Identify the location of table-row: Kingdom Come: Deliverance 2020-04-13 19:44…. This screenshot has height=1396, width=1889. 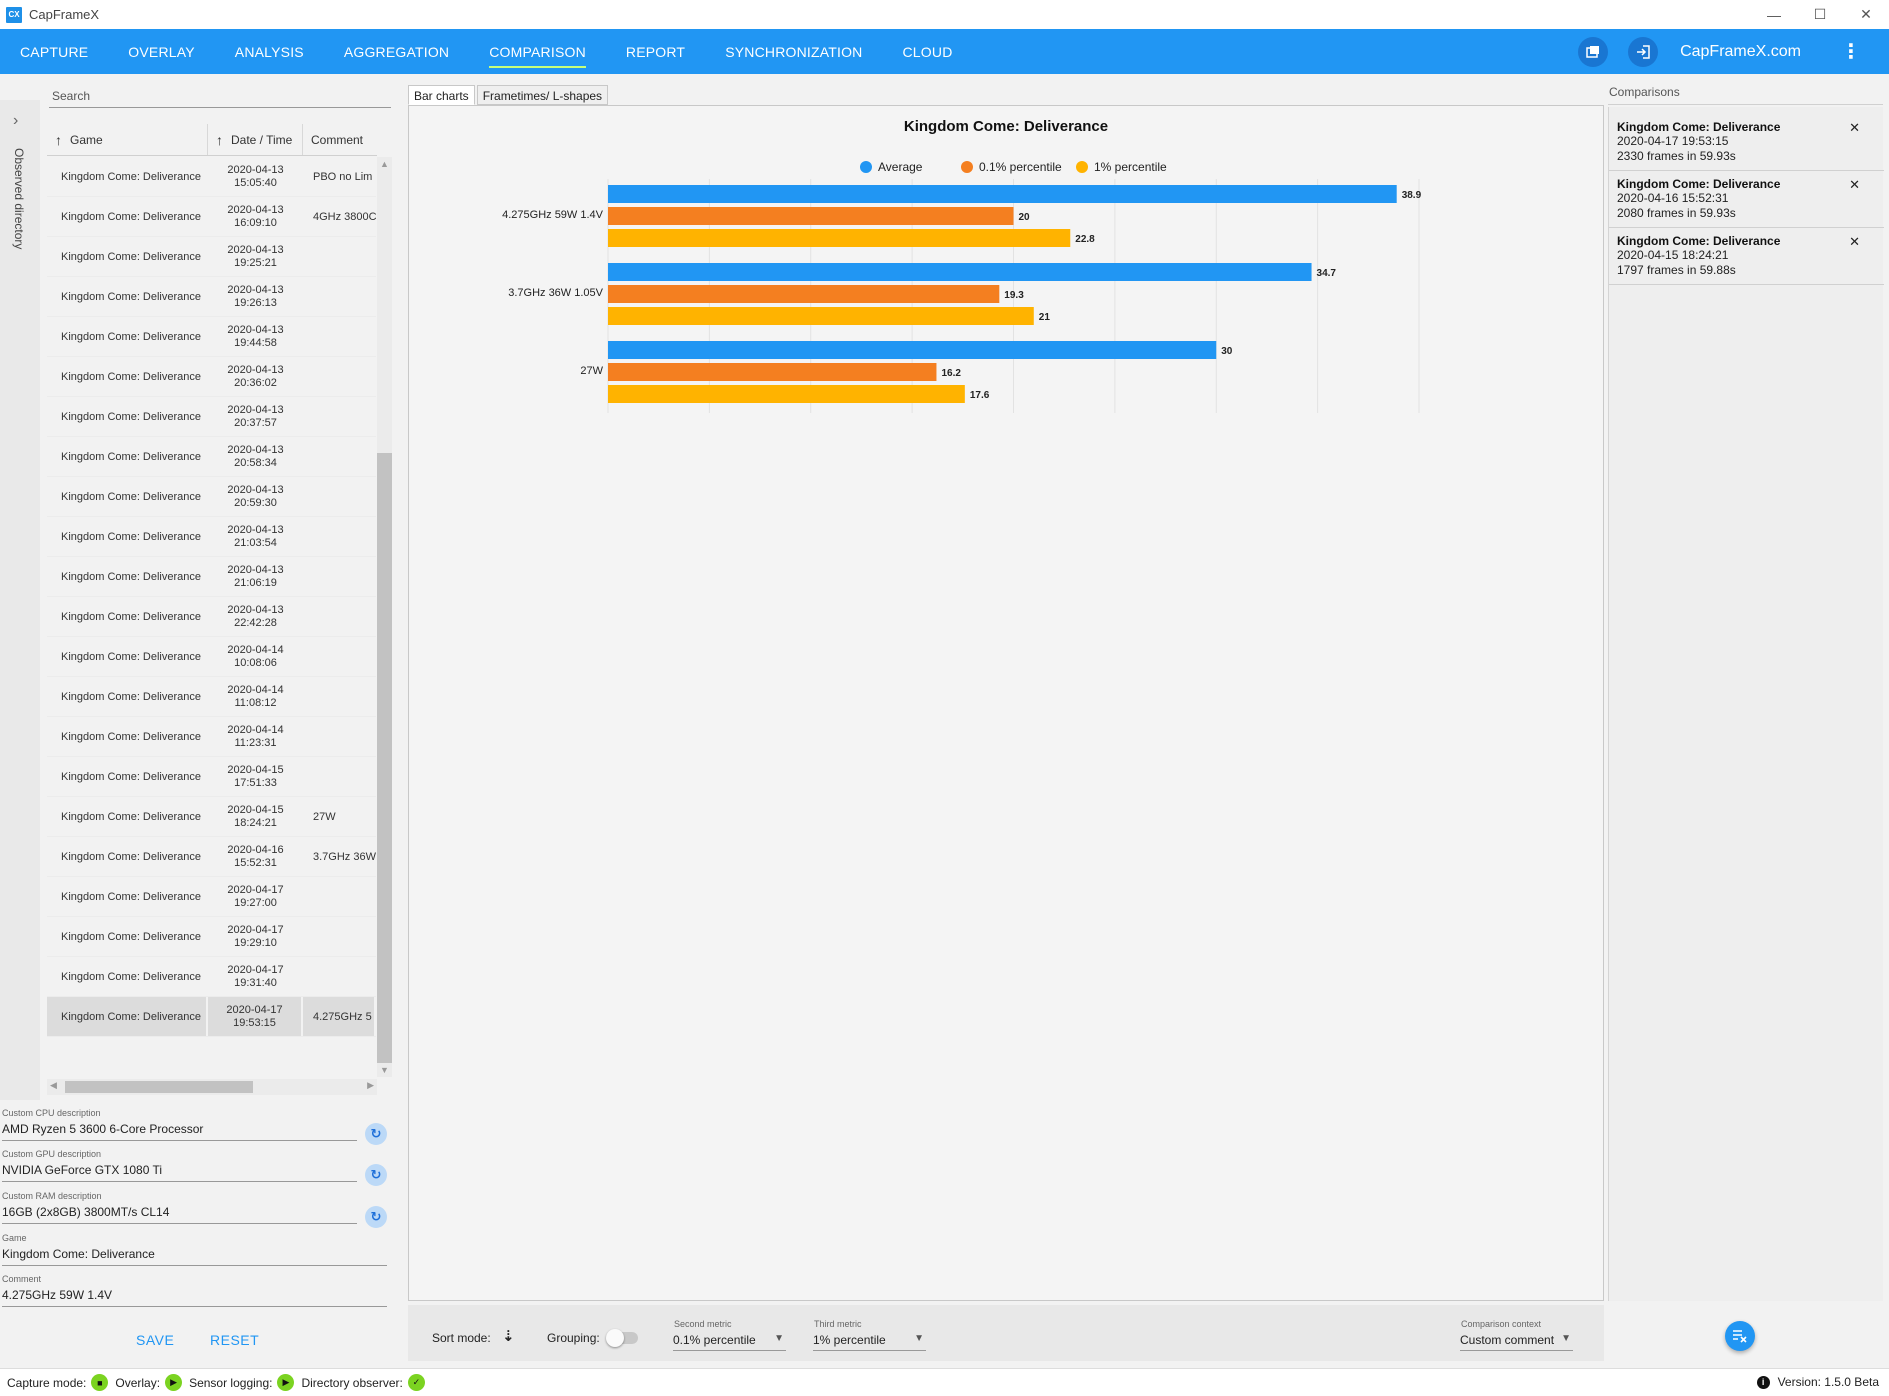
(211, 337).